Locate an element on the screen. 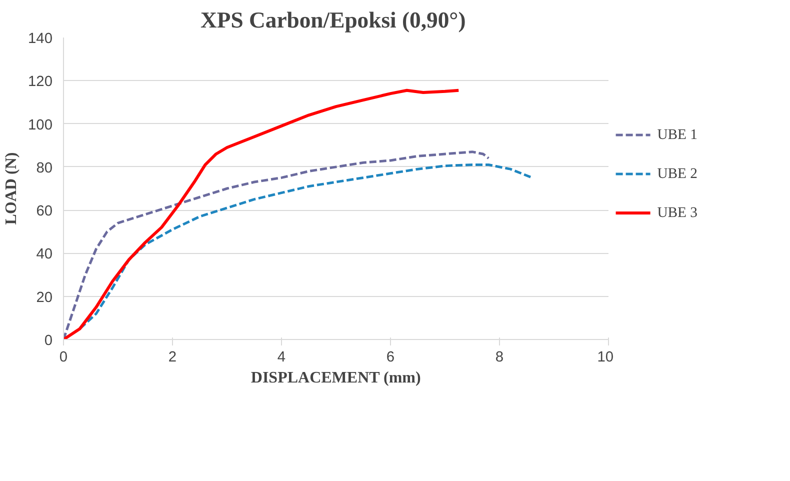 This screenshot has width=790, height=481. y-tick-label: 140 is located at coordinates (40, 39).